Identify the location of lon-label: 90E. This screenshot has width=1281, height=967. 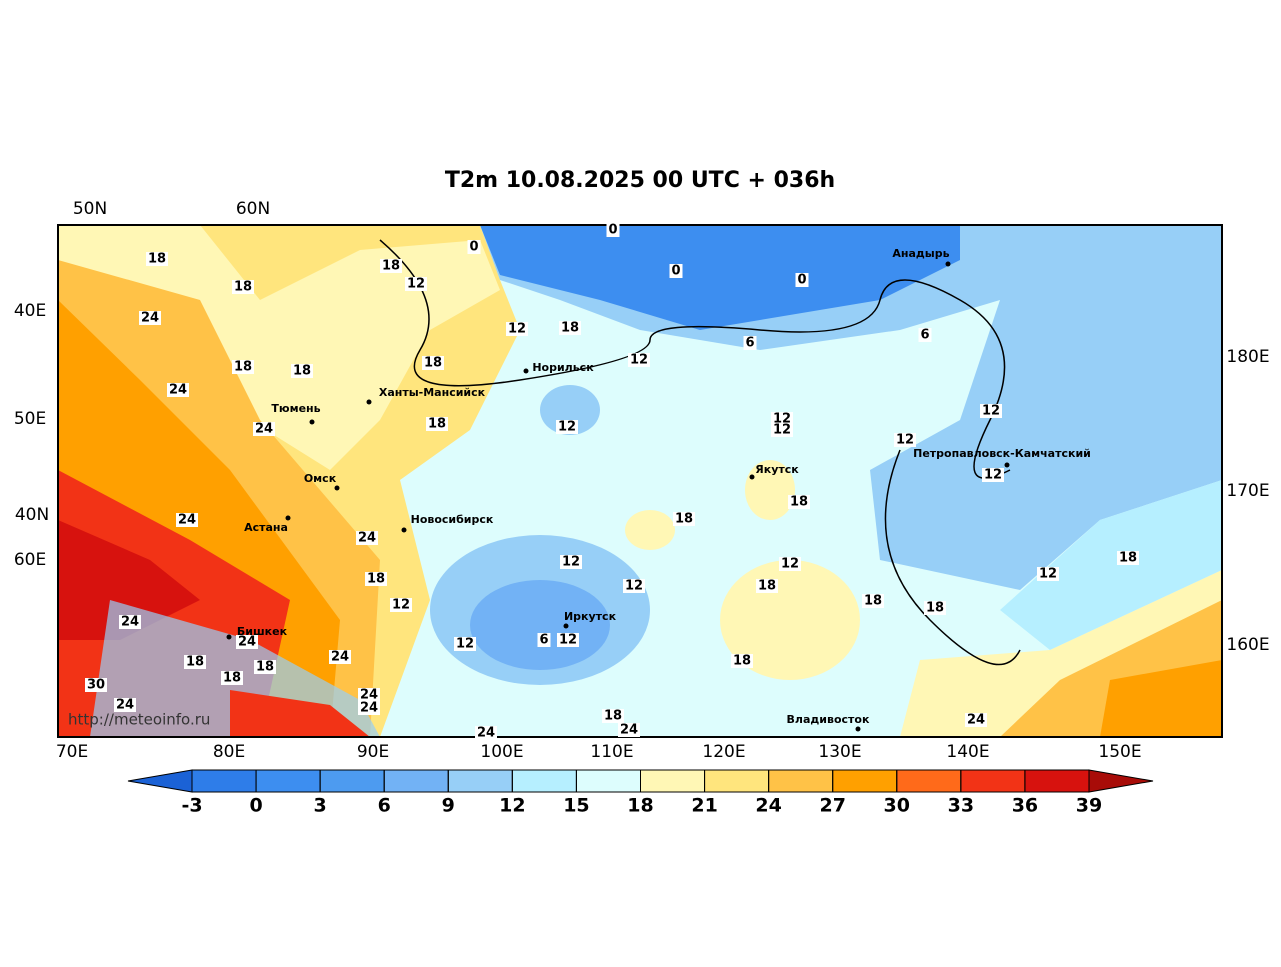
(373, 752).